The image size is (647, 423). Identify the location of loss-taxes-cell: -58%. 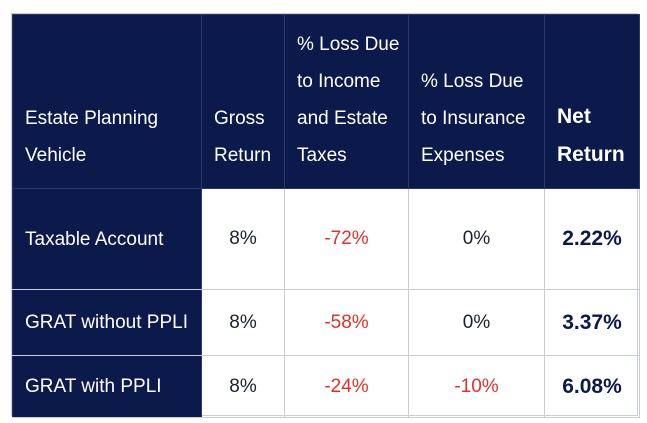
(346, 322).